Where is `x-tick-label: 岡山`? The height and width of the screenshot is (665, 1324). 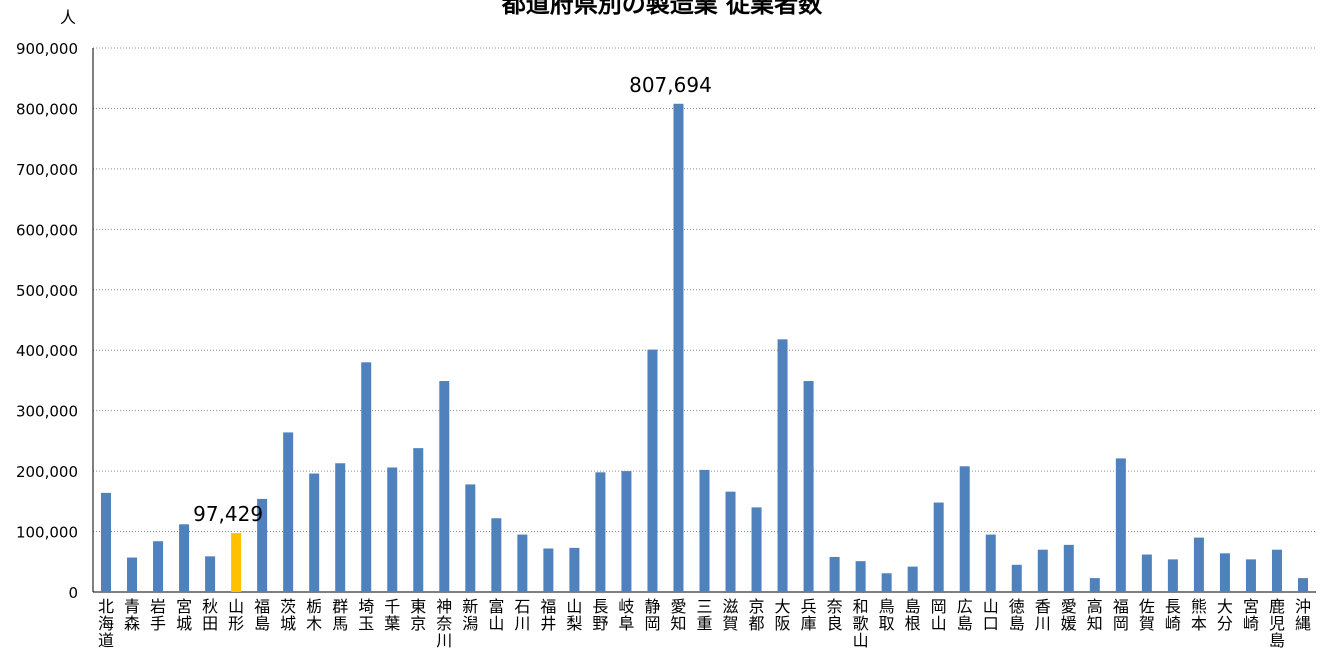 x-tick-label: 岡山 is located at coordinates (939, 615).